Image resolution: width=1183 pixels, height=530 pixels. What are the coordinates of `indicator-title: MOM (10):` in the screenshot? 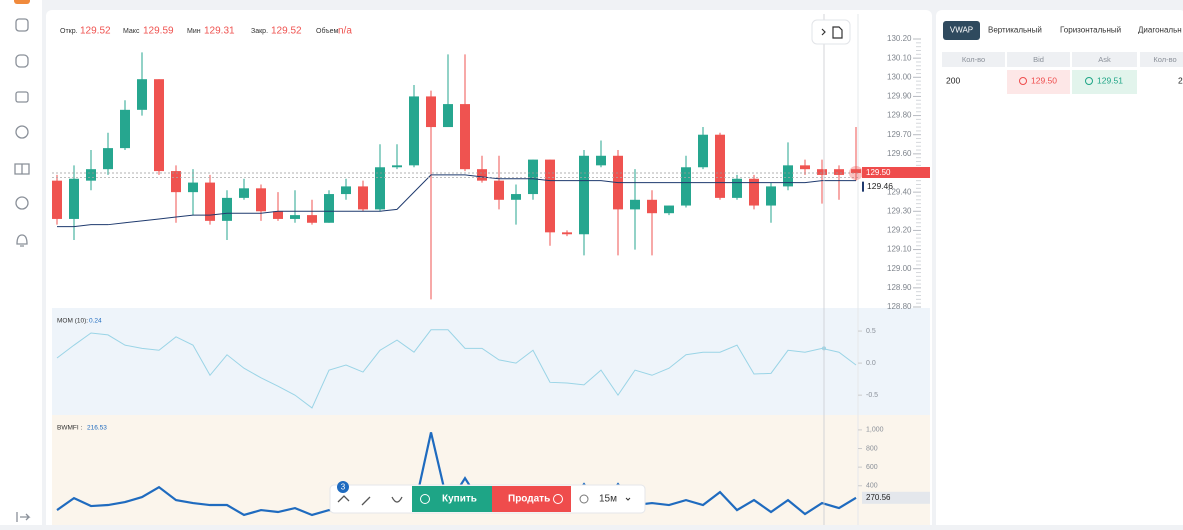 It's located at (72, 321).